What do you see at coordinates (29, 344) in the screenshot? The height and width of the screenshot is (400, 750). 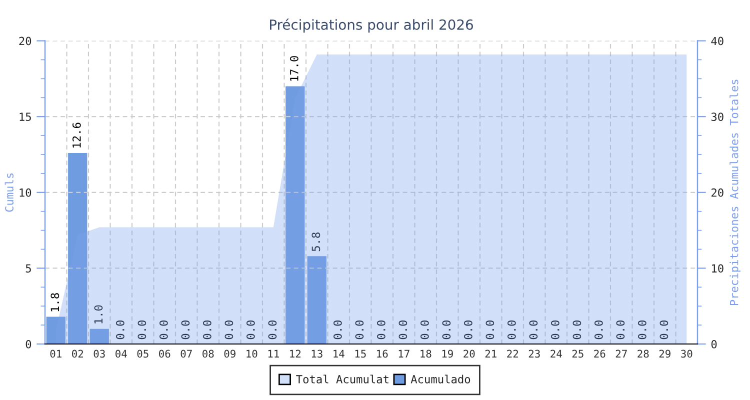 I see `y-tick-label: 0` at bounding box center [29, 344].